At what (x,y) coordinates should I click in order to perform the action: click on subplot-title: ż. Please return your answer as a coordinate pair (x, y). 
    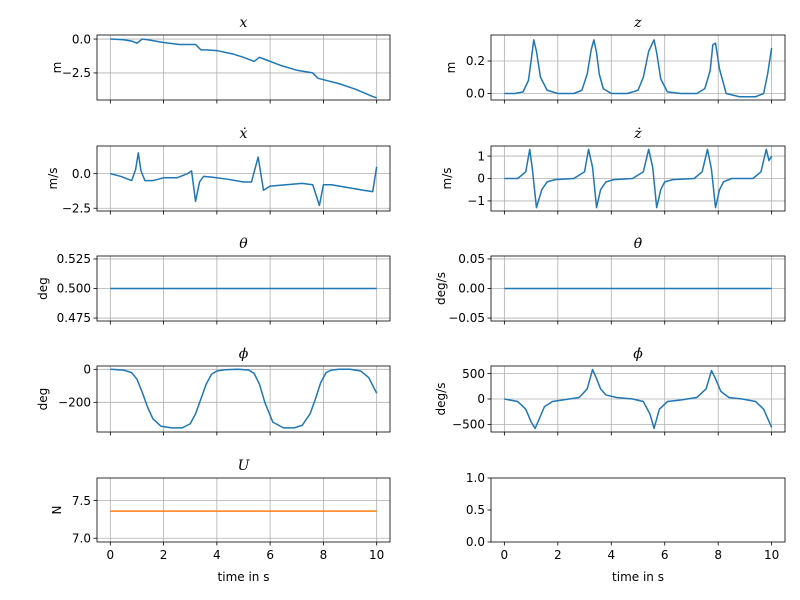
    Looking at the image, I should click on (637, 134).